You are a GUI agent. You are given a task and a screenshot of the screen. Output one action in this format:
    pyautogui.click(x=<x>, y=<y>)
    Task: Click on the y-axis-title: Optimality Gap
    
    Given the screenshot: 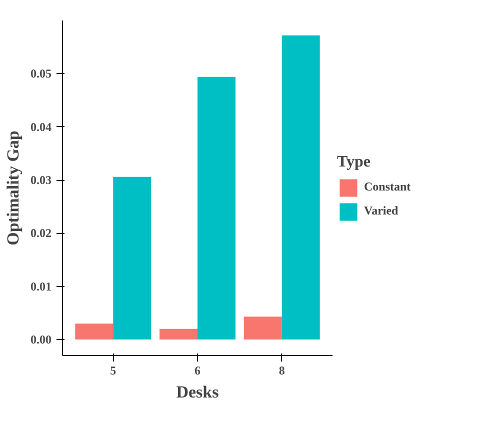 What is the action you would take?
    pyautogui.click(x=13, y=188)
    